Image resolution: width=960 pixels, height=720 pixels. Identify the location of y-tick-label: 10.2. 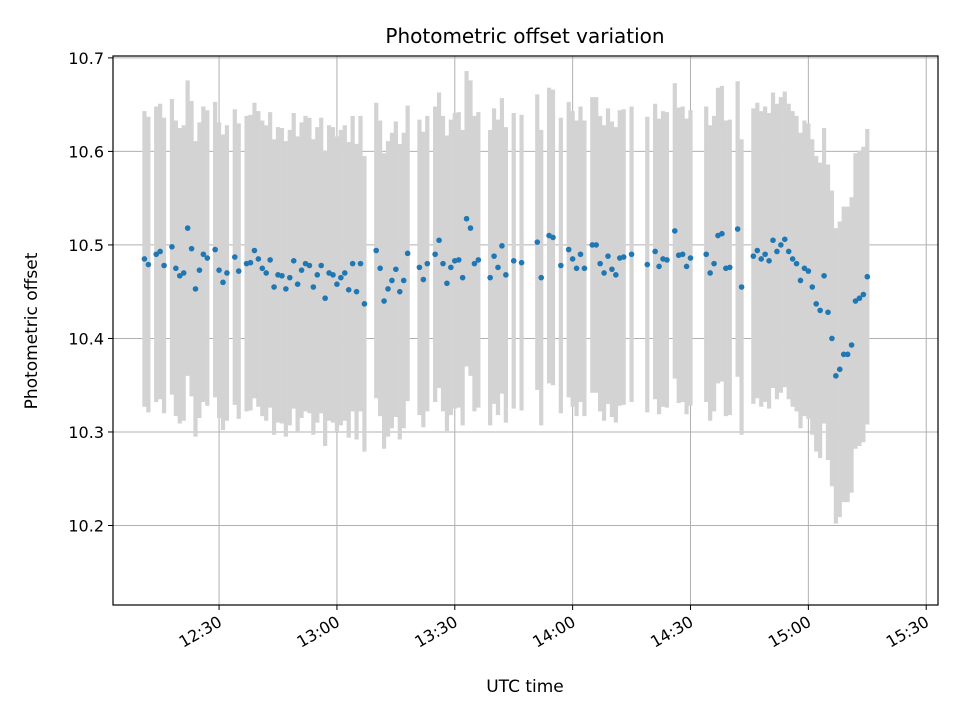
(86, 526).